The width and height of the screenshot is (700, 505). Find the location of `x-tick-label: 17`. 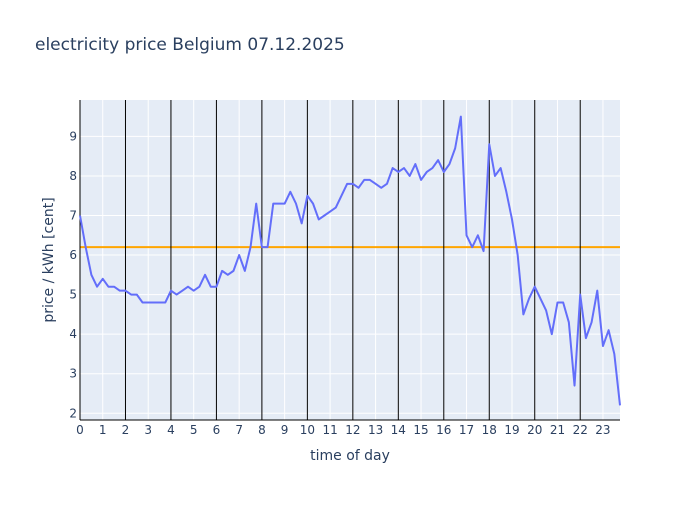

x-tick-label: 17 is located at coordinates (466, 430).